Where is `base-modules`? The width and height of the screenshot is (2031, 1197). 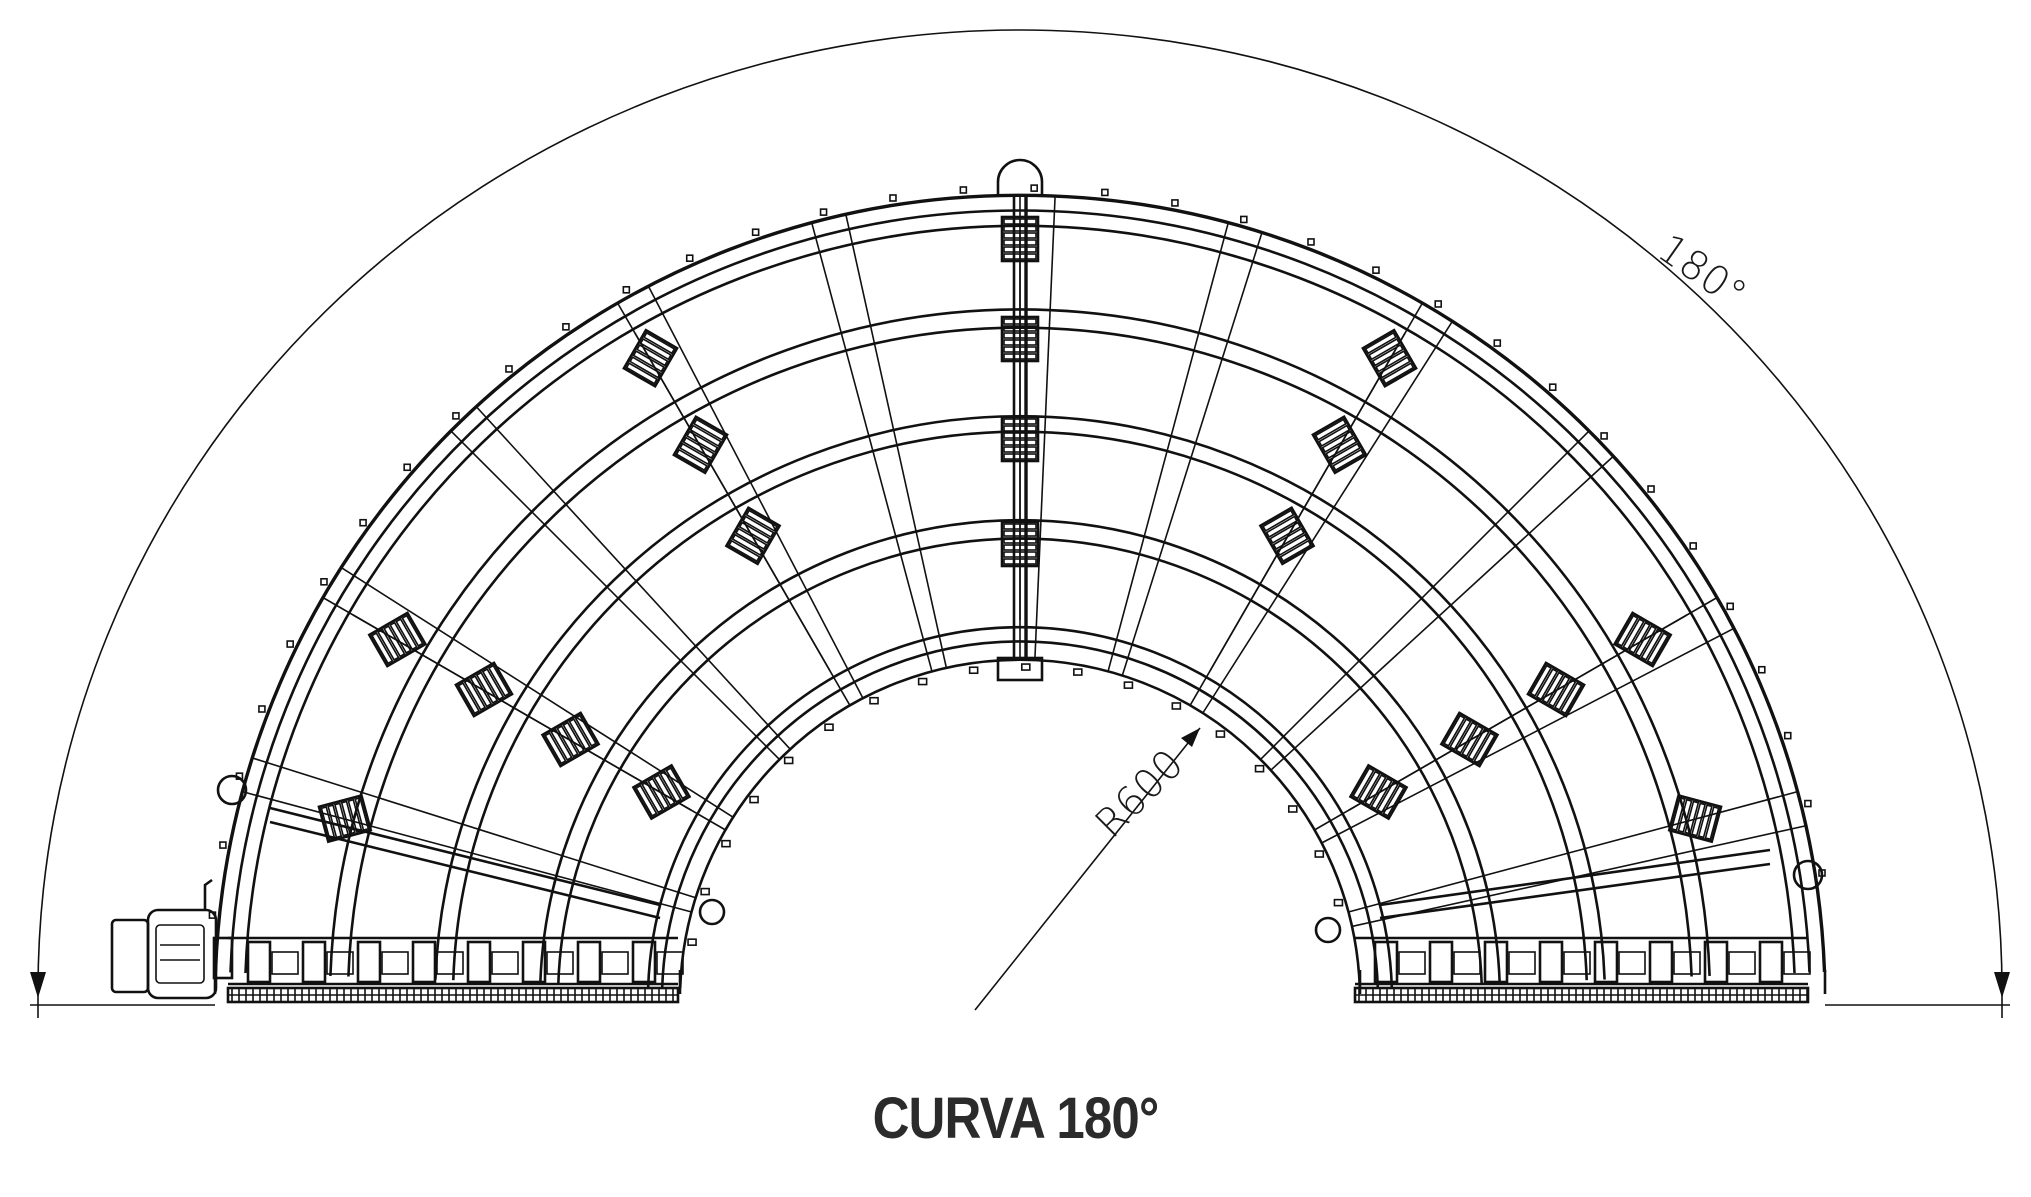 base-modules is located at coordinates (1018, 970).